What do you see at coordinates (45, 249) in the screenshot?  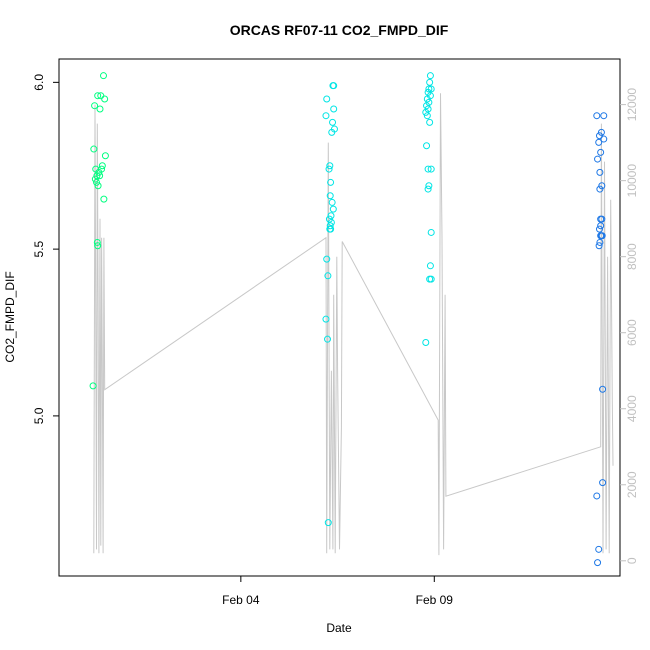 I see `y-axis: 5.0 5.5 6.0` at bounding box center [45, 249].